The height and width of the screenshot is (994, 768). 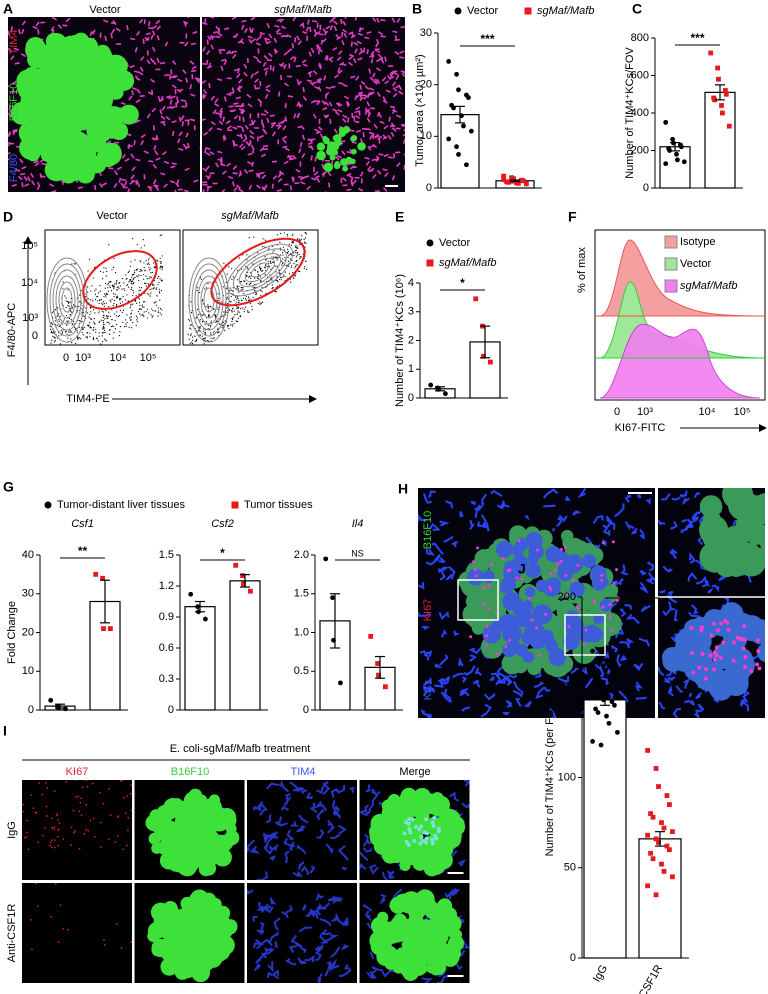 What do you see at coordinates (87, 399) in the screenshot?
I see `x-axis-label: TIM4-PE` at bounding box center [87, 399].